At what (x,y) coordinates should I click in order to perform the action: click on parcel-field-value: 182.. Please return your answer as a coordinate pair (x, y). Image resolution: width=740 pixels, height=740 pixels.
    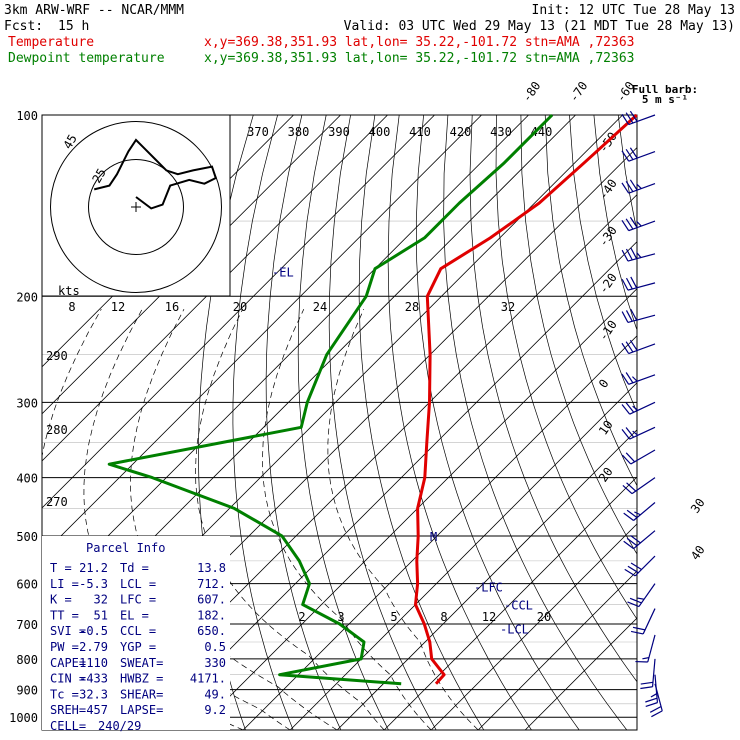
    Looking at the image, I should click on (211, 615).